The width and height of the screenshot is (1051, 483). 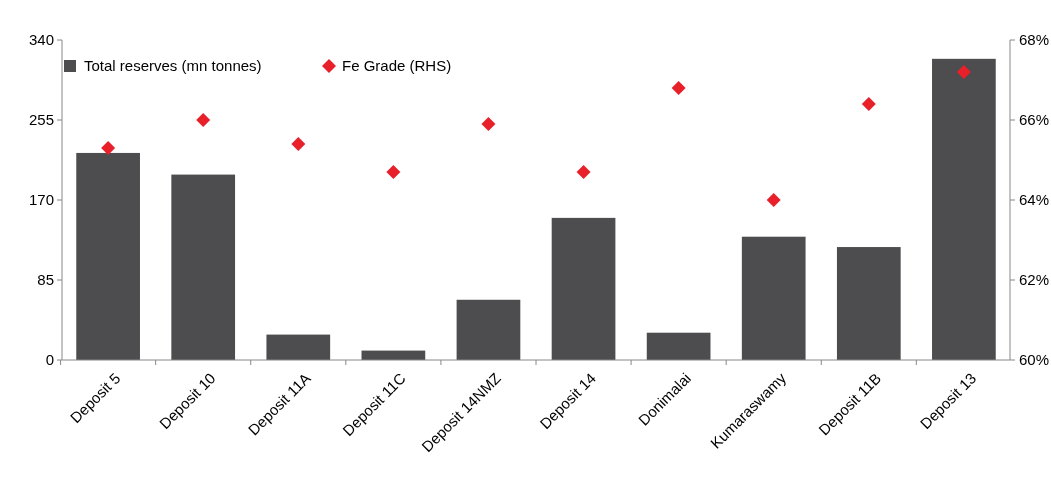 I want to click on y2-tick-label: 64%, so click(x=1034, y=200).